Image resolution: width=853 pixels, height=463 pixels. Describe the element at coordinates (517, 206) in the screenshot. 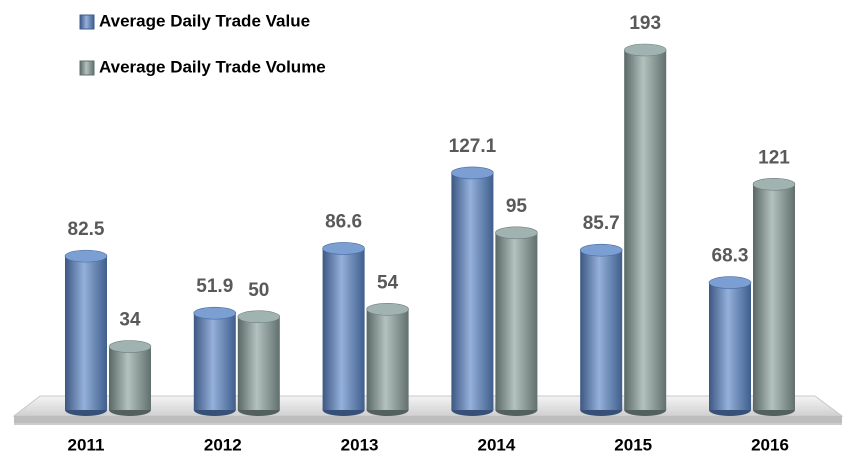

I see `data-label: 95` at that location.